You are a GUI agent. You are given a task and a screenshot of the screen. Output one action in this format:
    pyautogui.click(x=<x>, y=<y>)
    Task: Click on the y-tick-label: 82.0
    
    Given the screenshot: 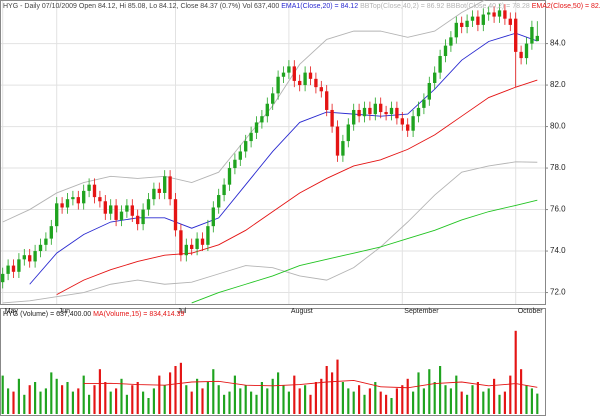 What is the action you would take?
    pyautogui.click(x=558, y=84)
    